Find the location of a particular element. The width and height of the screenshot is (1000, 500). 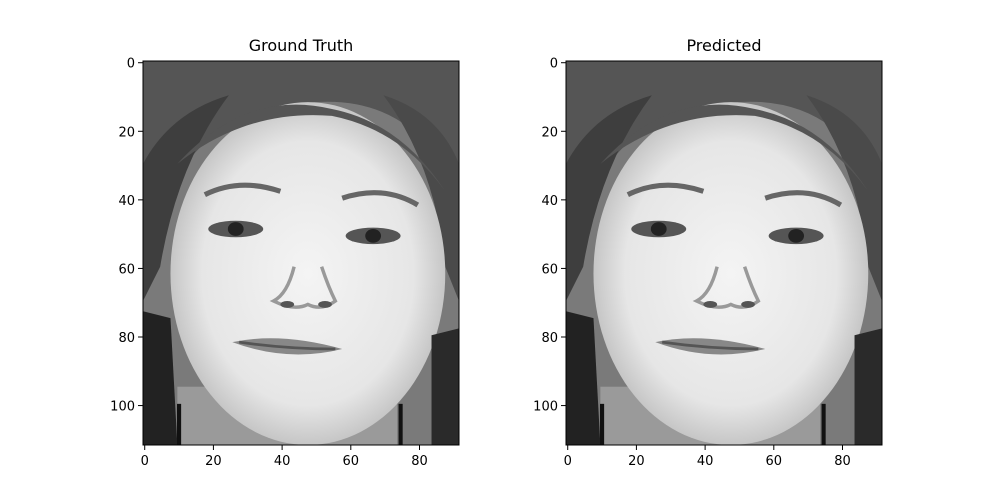

panel-title: Ground Truth is located at coordinates (301, 45).